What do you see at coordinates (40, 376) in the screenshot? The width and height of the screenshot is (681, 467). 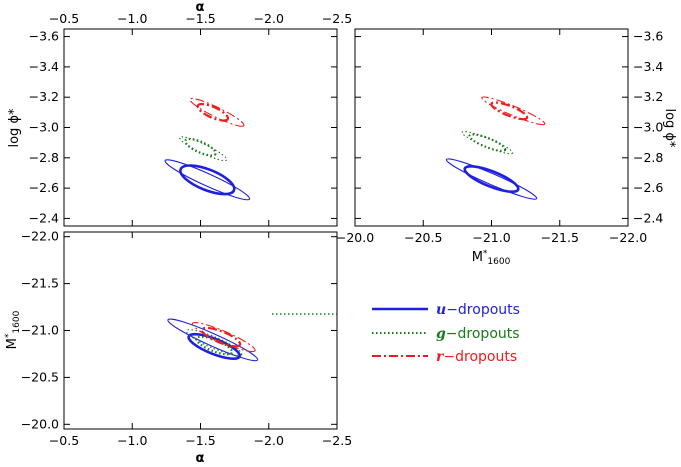 I see `y-tick-label: −20.5` at bounding box center [40, 376].